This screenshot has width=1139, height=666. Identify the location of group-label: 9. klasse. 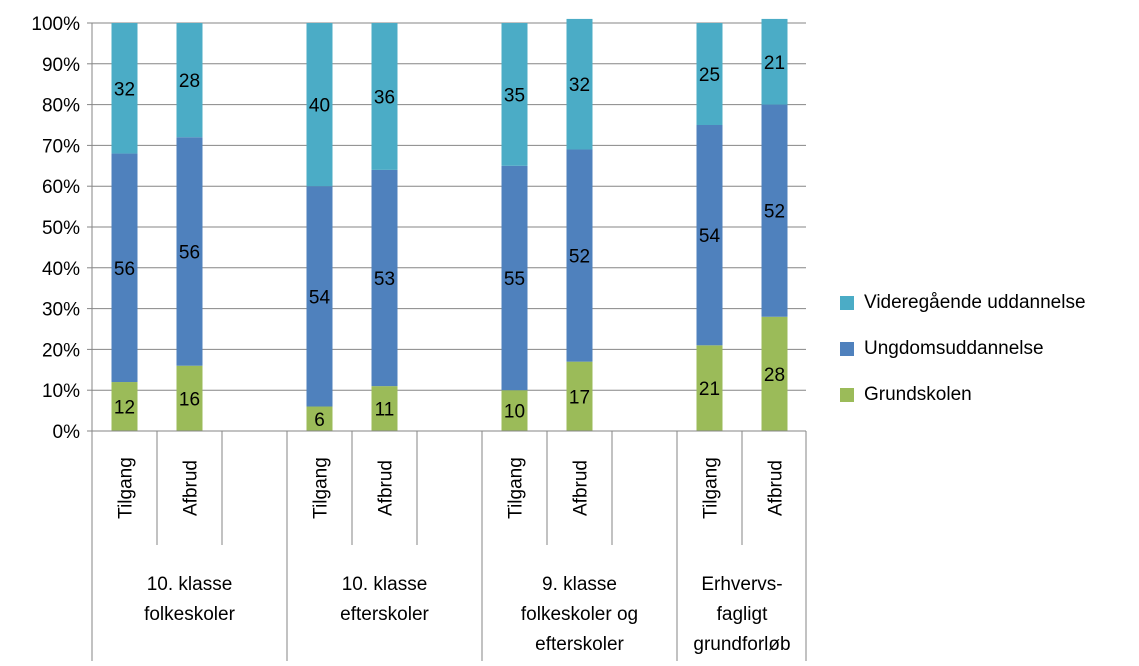
(579, 584).